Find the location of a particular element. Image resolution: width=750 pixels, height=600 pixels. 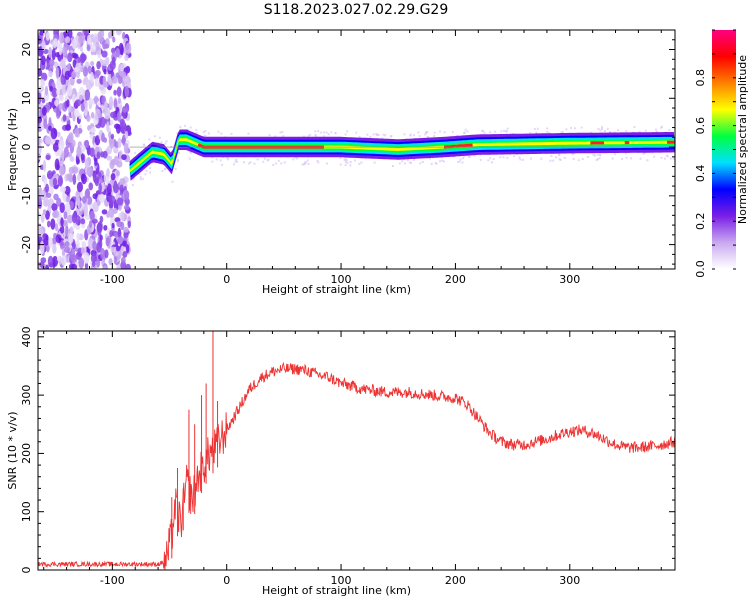

noise-region is located at coordinates (85, 149).